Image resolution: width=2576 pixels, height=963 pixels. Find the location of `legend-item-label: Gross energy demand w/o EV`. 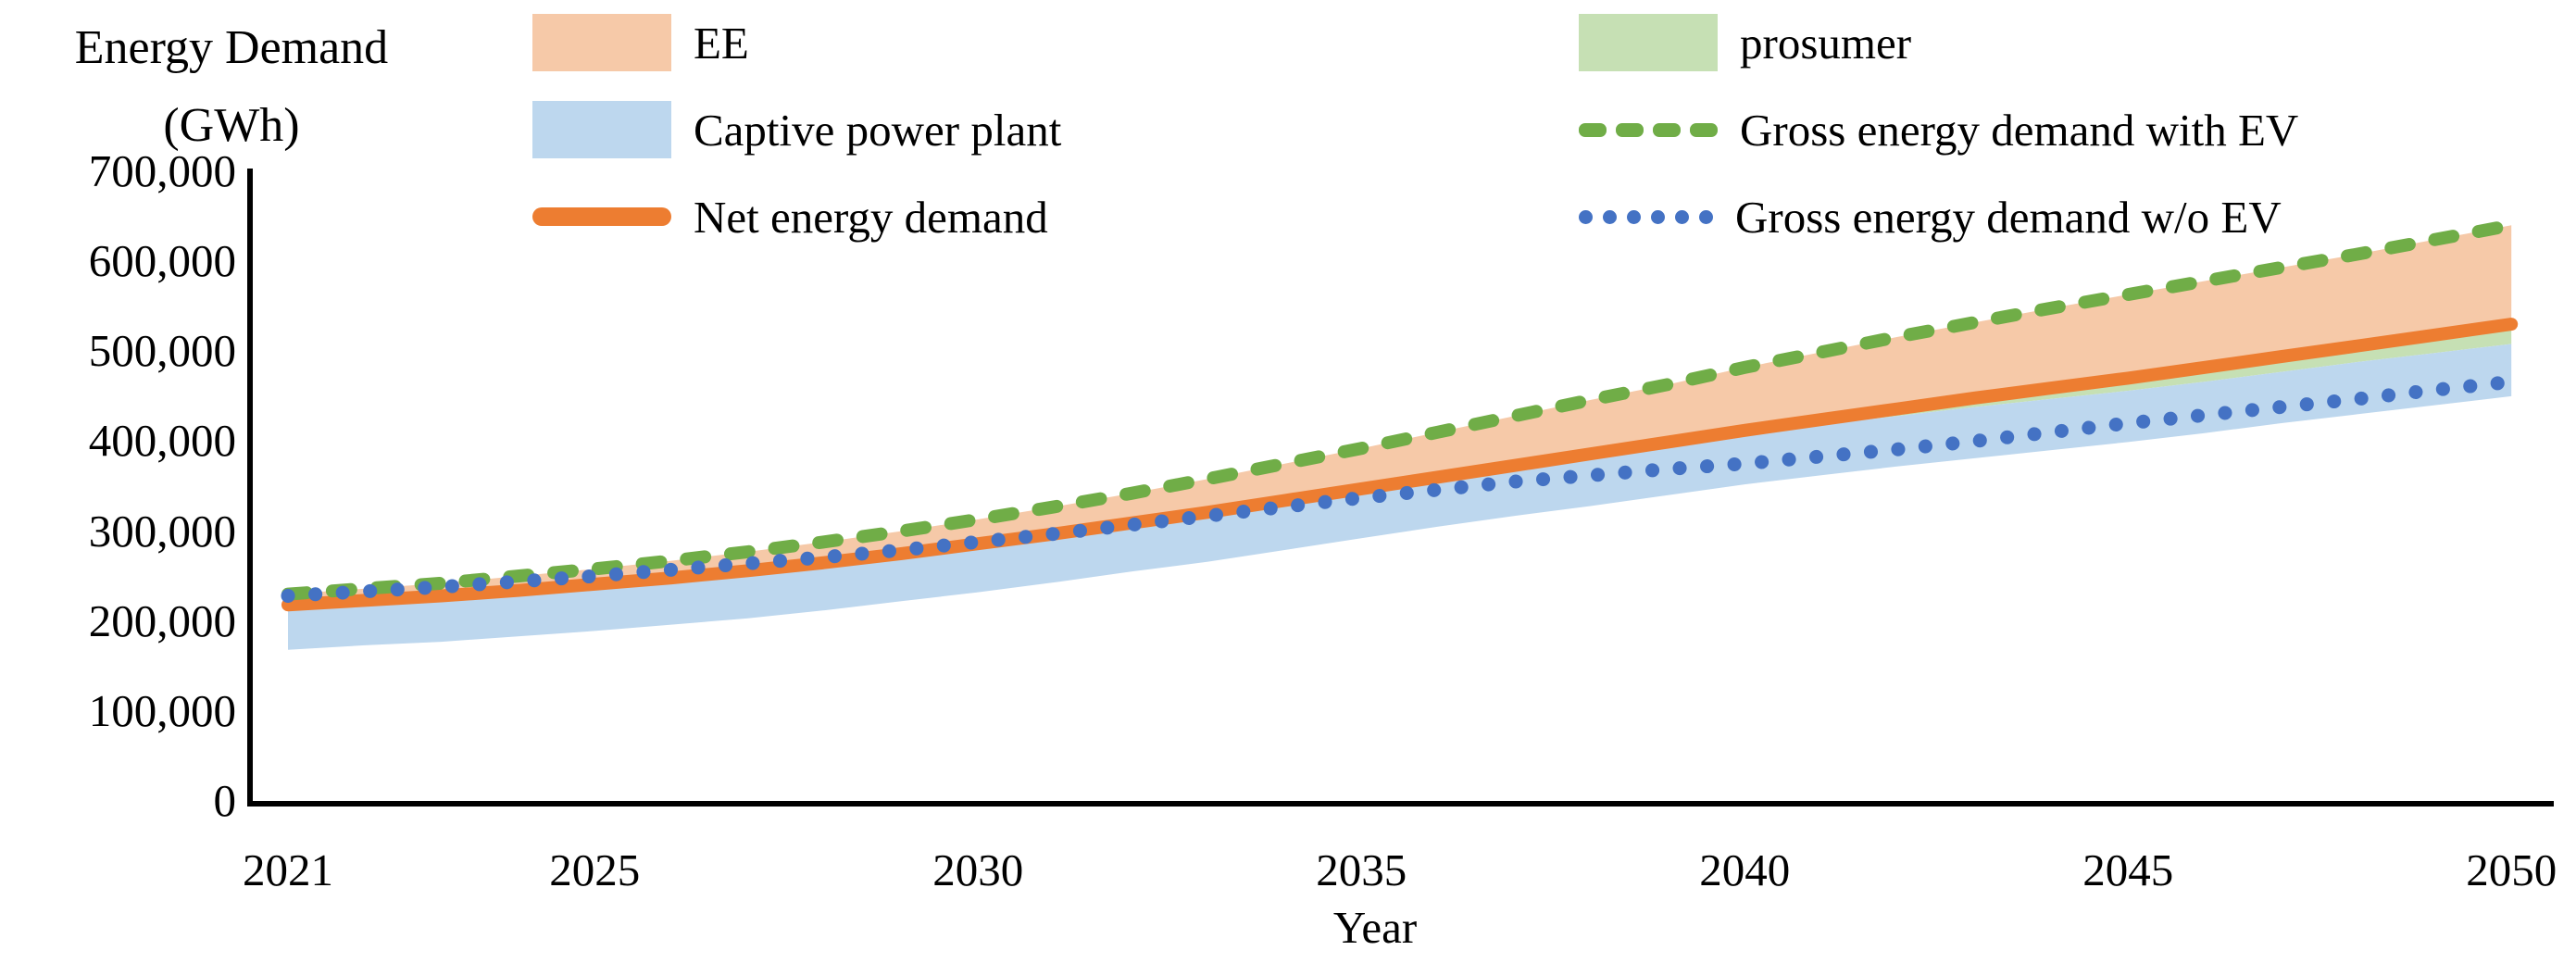

legend-item-label: Gross energy demand w/o EV is located at coordinates (2008, 217).